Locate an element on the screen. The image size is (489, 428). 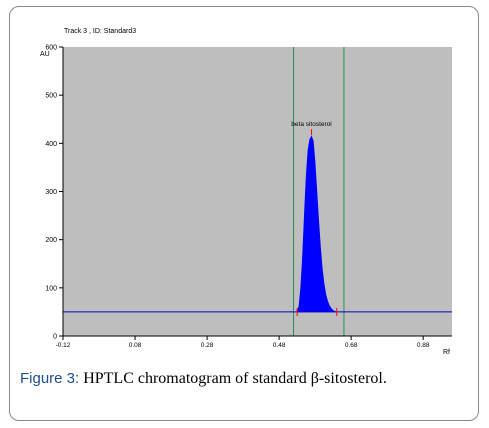
y-tick-label-300: 300 is located at coordinates (51, 192).